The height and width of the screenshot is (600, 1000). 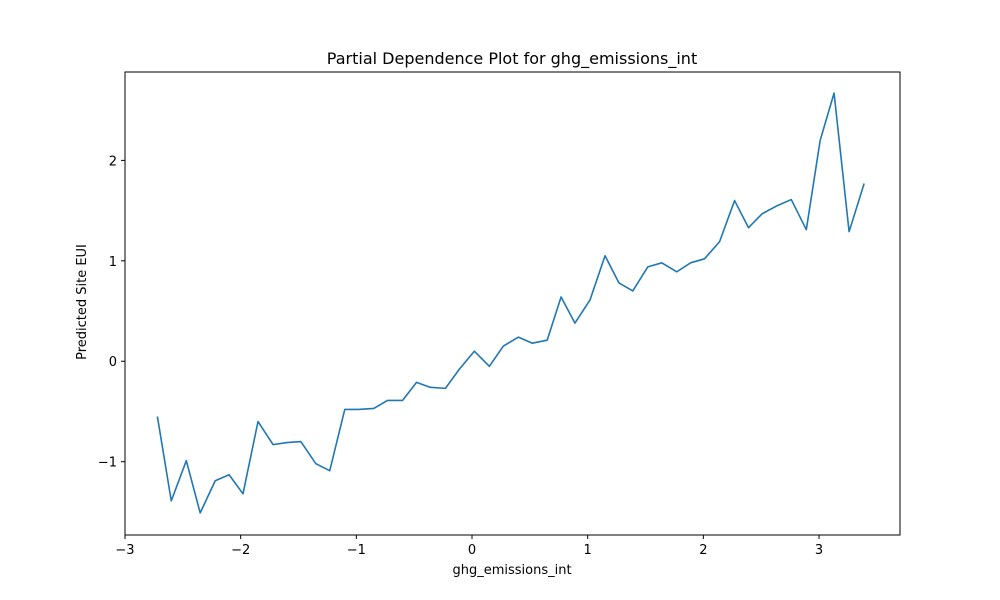 I want to click on x-tick-label: −3, so click(x=124, y=550).